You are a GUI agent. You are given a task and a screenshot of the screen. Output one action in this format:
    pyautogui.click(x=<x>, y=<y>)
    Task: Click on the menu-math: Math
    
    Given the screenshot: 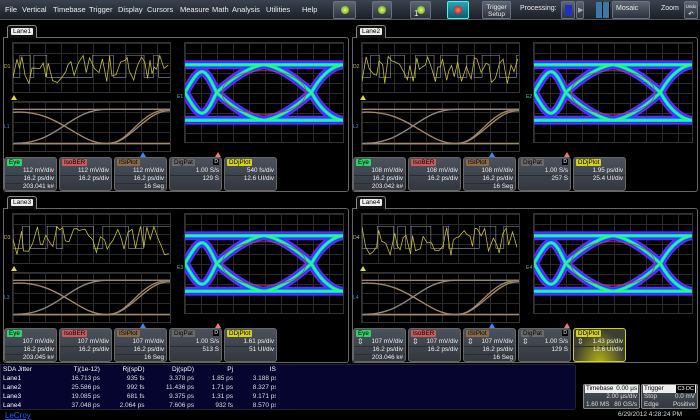 What is the action you would take?
    pyautogui.click(x=220, y=9)
    